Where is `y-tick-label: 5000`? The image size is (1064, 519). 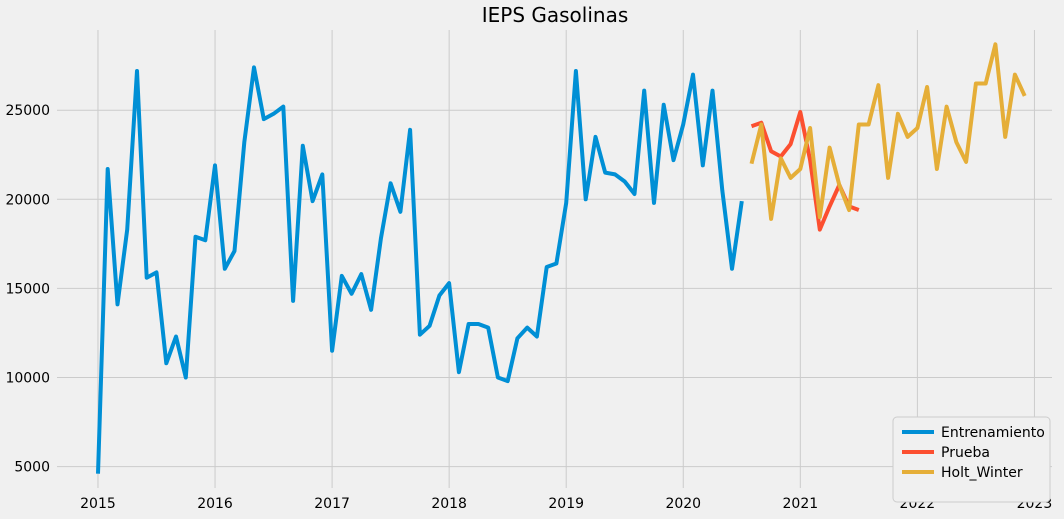
y-tick-label: 5000 is located at coordinates (32, 468).